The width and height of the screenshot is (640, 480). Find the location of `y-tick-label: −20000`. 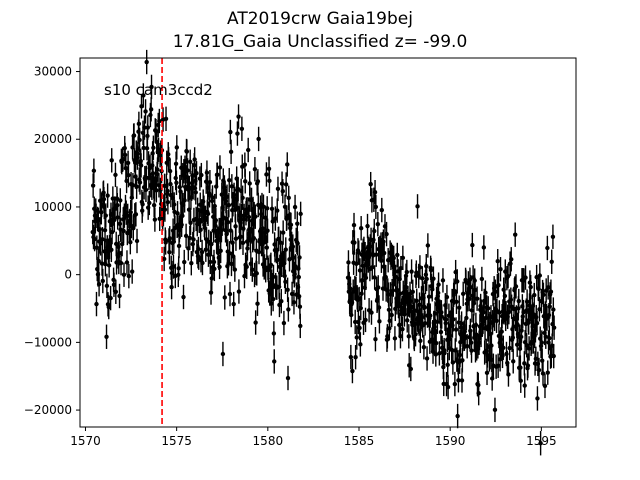

y-tick-label: −20000 is located at coordinates (48, 410).